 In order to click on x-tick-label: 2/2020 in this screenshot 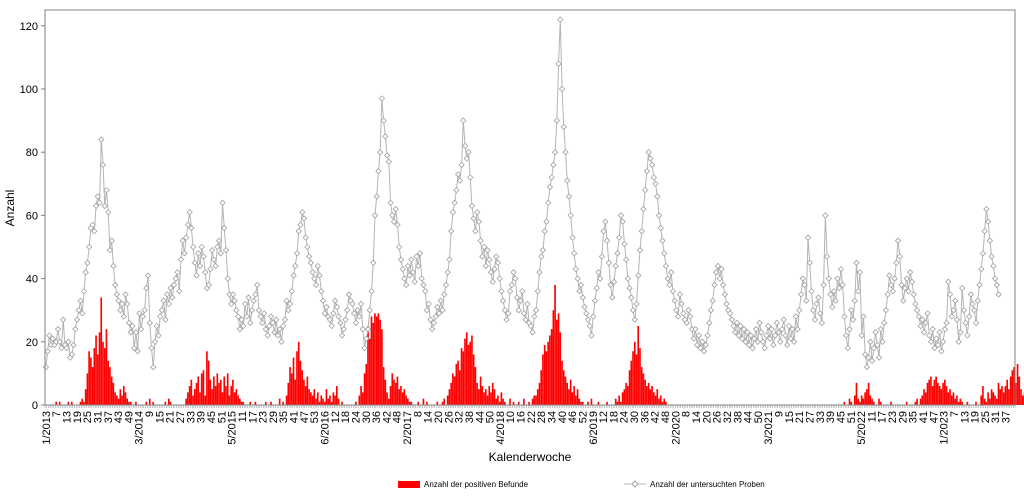, I will do `click(676, 428)`.